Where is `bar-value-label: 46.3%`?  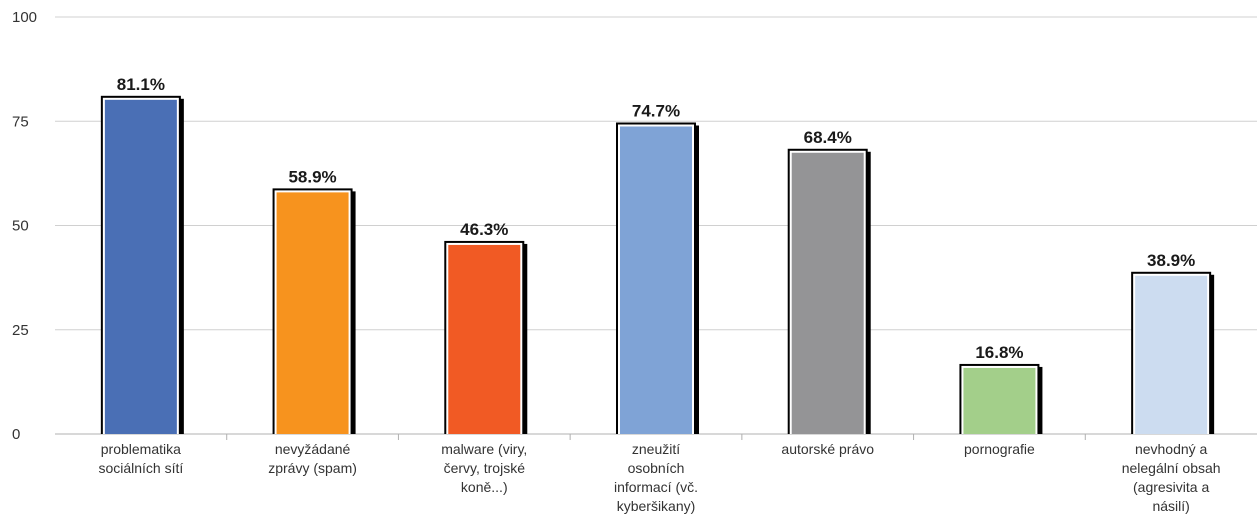 bar-value-label: 46.3% is located at coordinates (484, 229).